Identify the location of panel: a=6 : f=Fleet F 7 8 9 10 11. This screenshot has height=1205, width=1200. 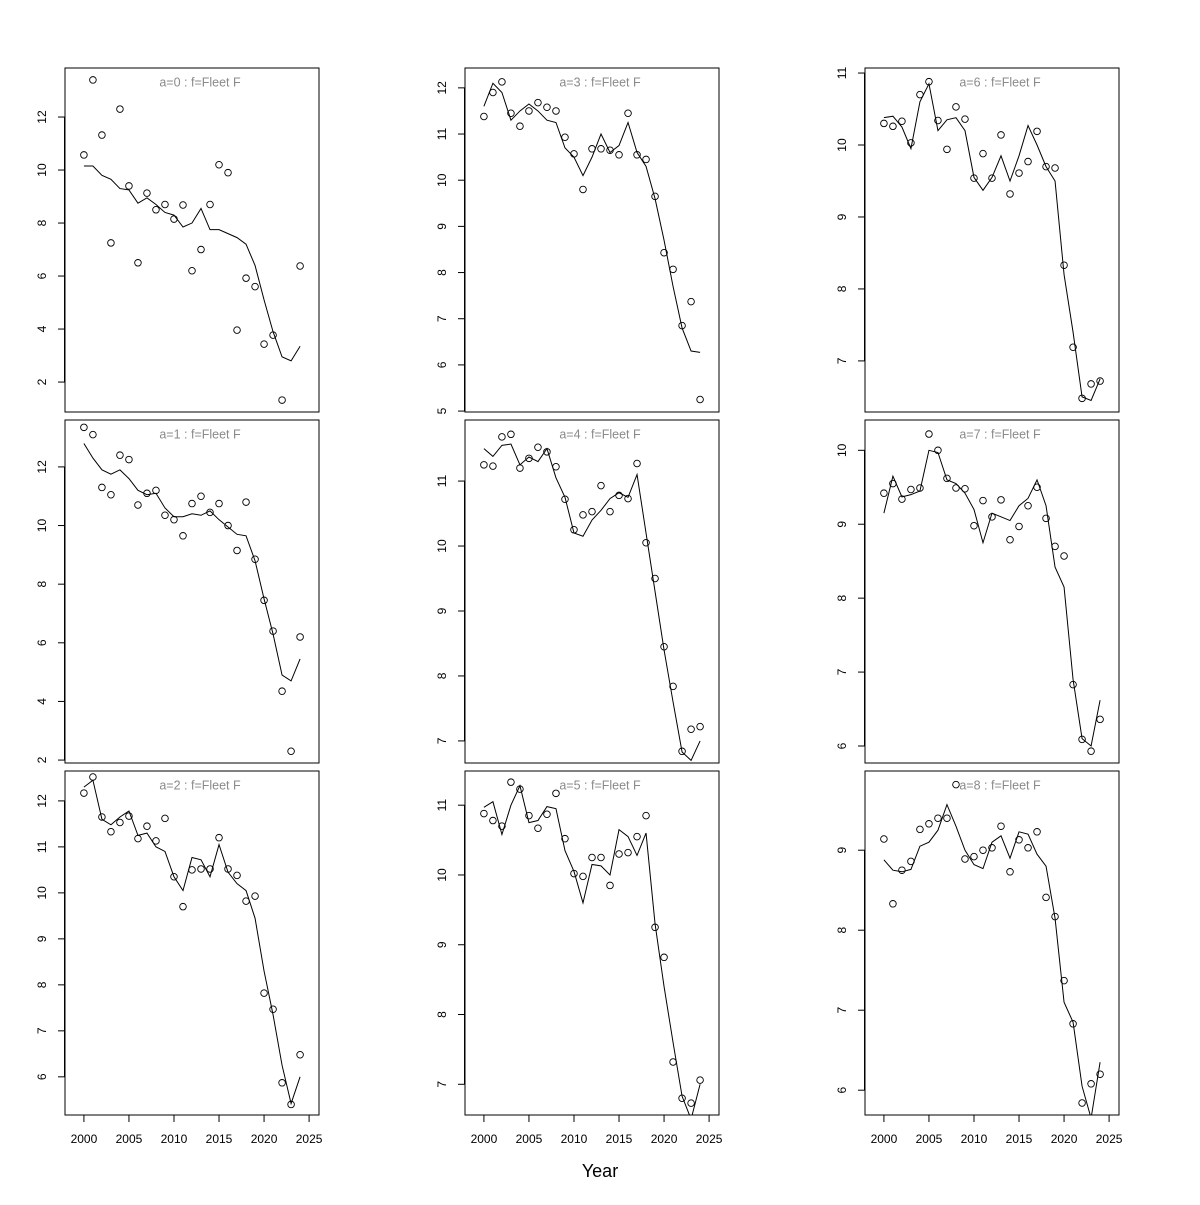
(977, 239).